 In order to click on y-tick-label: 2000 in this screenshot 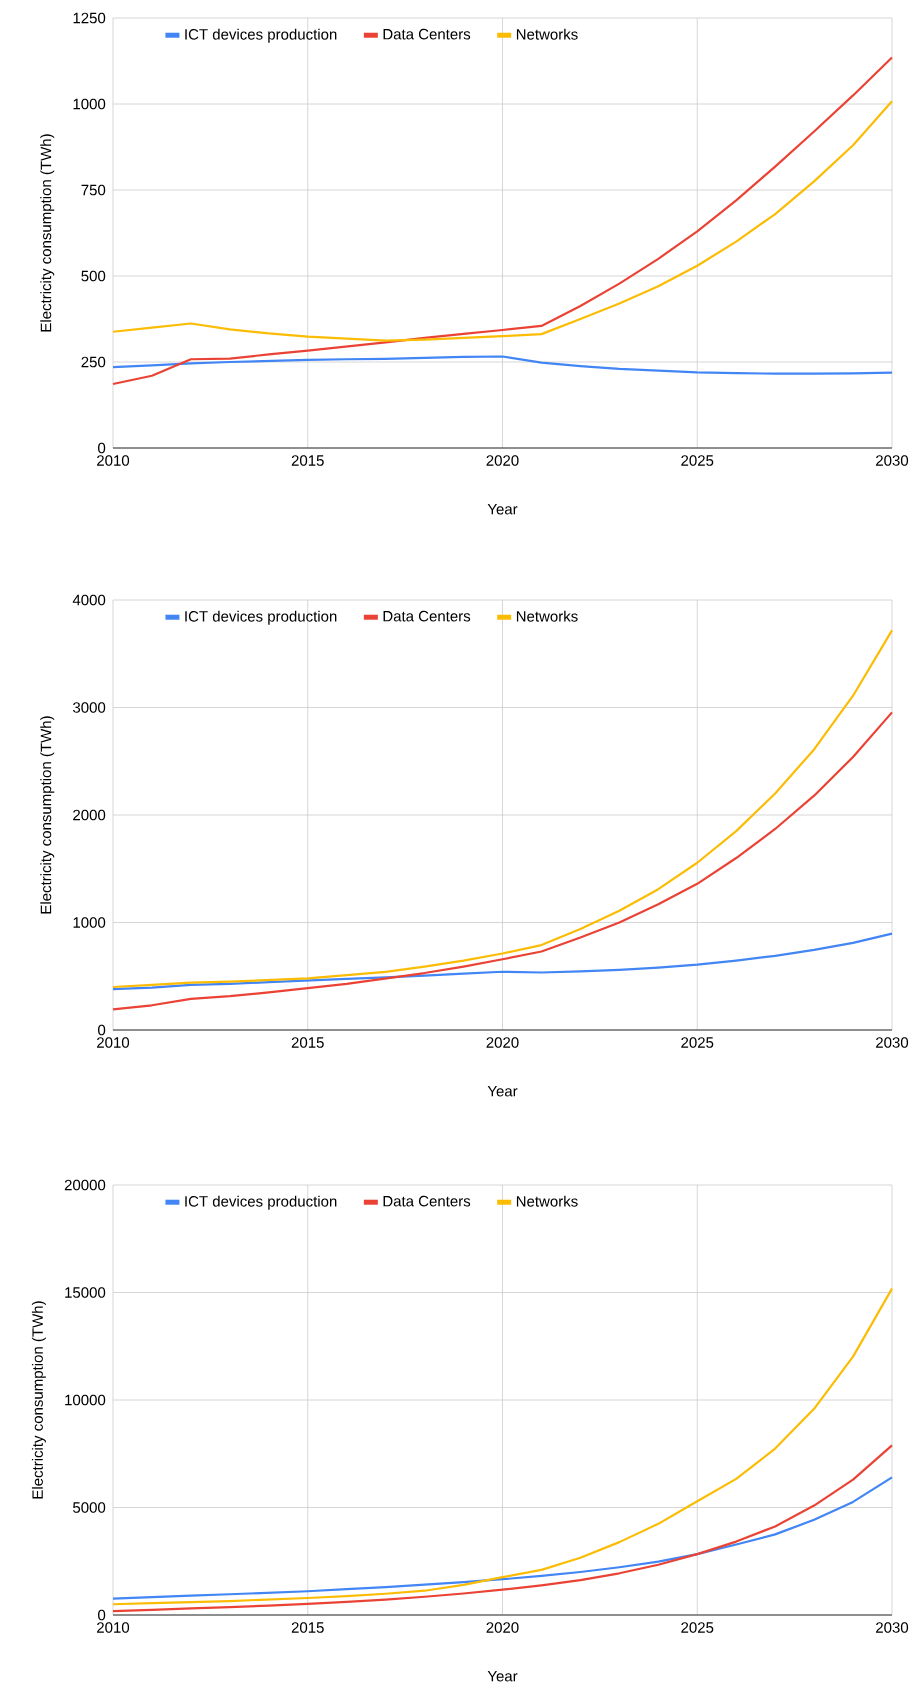, I will do `click(89, 815)`.